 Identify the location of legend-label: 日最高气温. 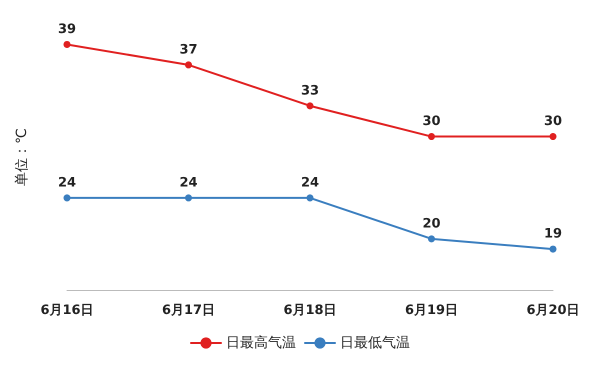
(261, 343).